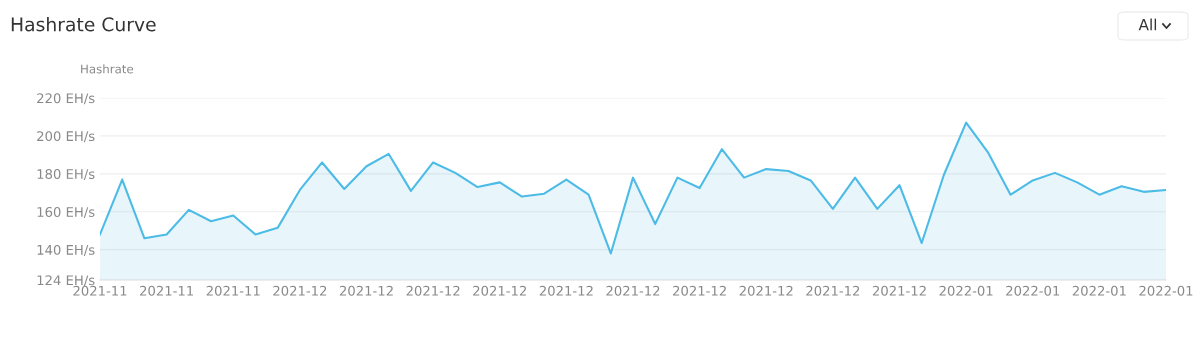 This screenshot has height=358, width=1200. I want to click on y-tick-label: 160 EH/s, so click(66, 212).